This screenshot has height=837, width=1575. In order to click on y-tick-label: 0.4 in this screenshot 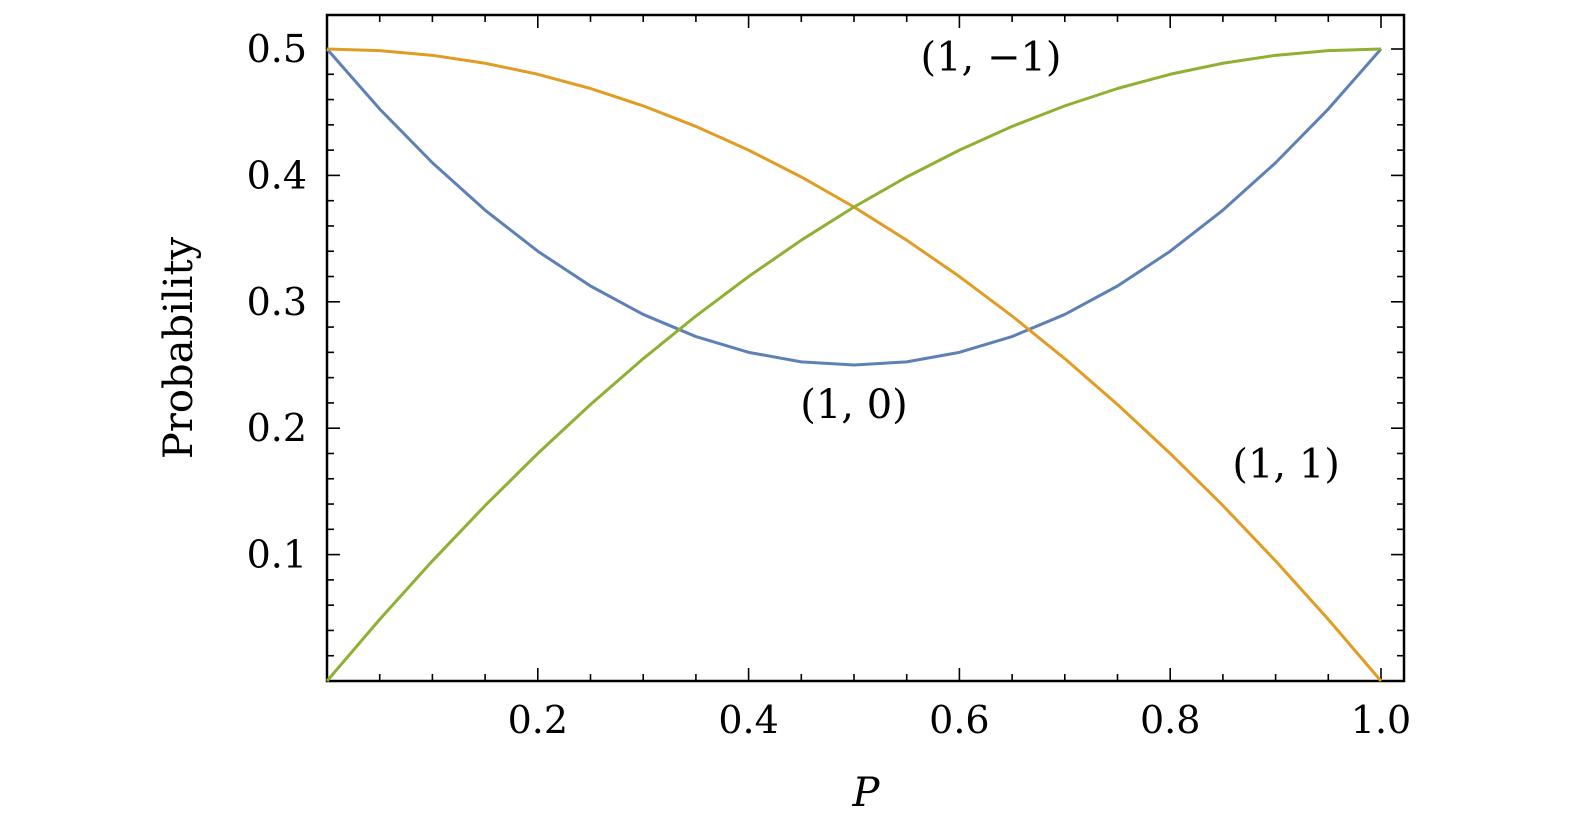, I will do `click(277, 175)`.